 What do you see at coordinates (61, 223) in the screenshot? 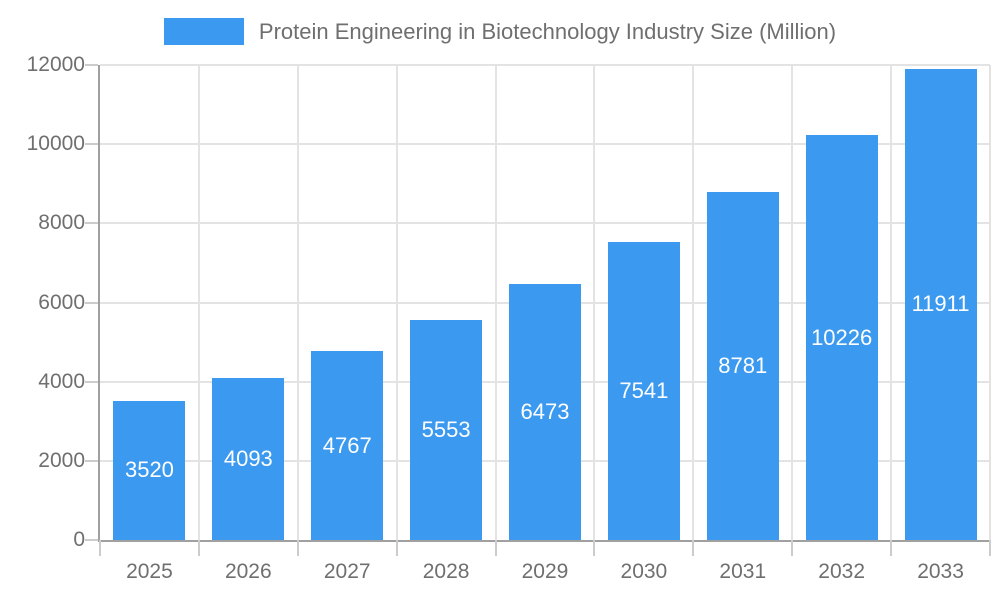
I see `y-axis-tick-label: 8000` at bounding box center [61, 223].